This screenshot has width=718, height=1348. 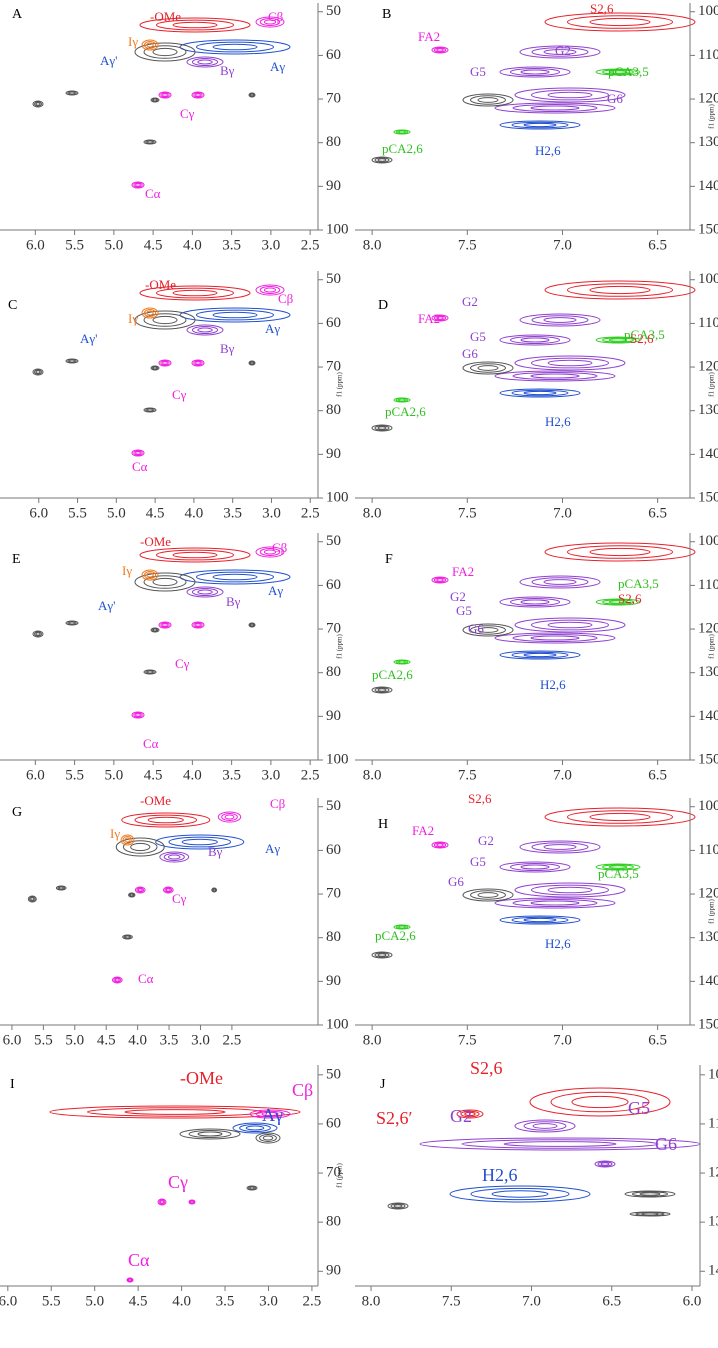 I want to click on y-tick-label: 130, so click(x=708, y=410).